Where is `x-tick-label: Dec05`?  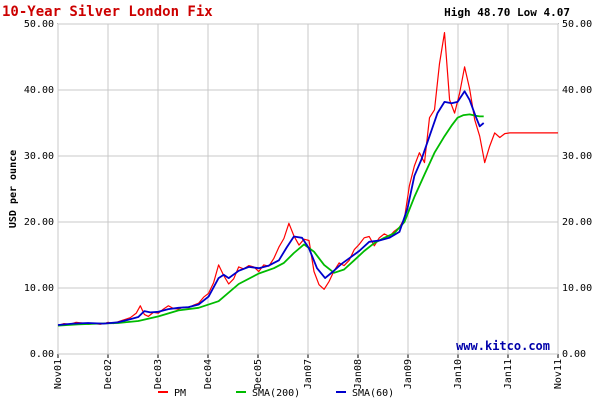
x-tick-label: Dec05 is located at coordinates (258, 374).